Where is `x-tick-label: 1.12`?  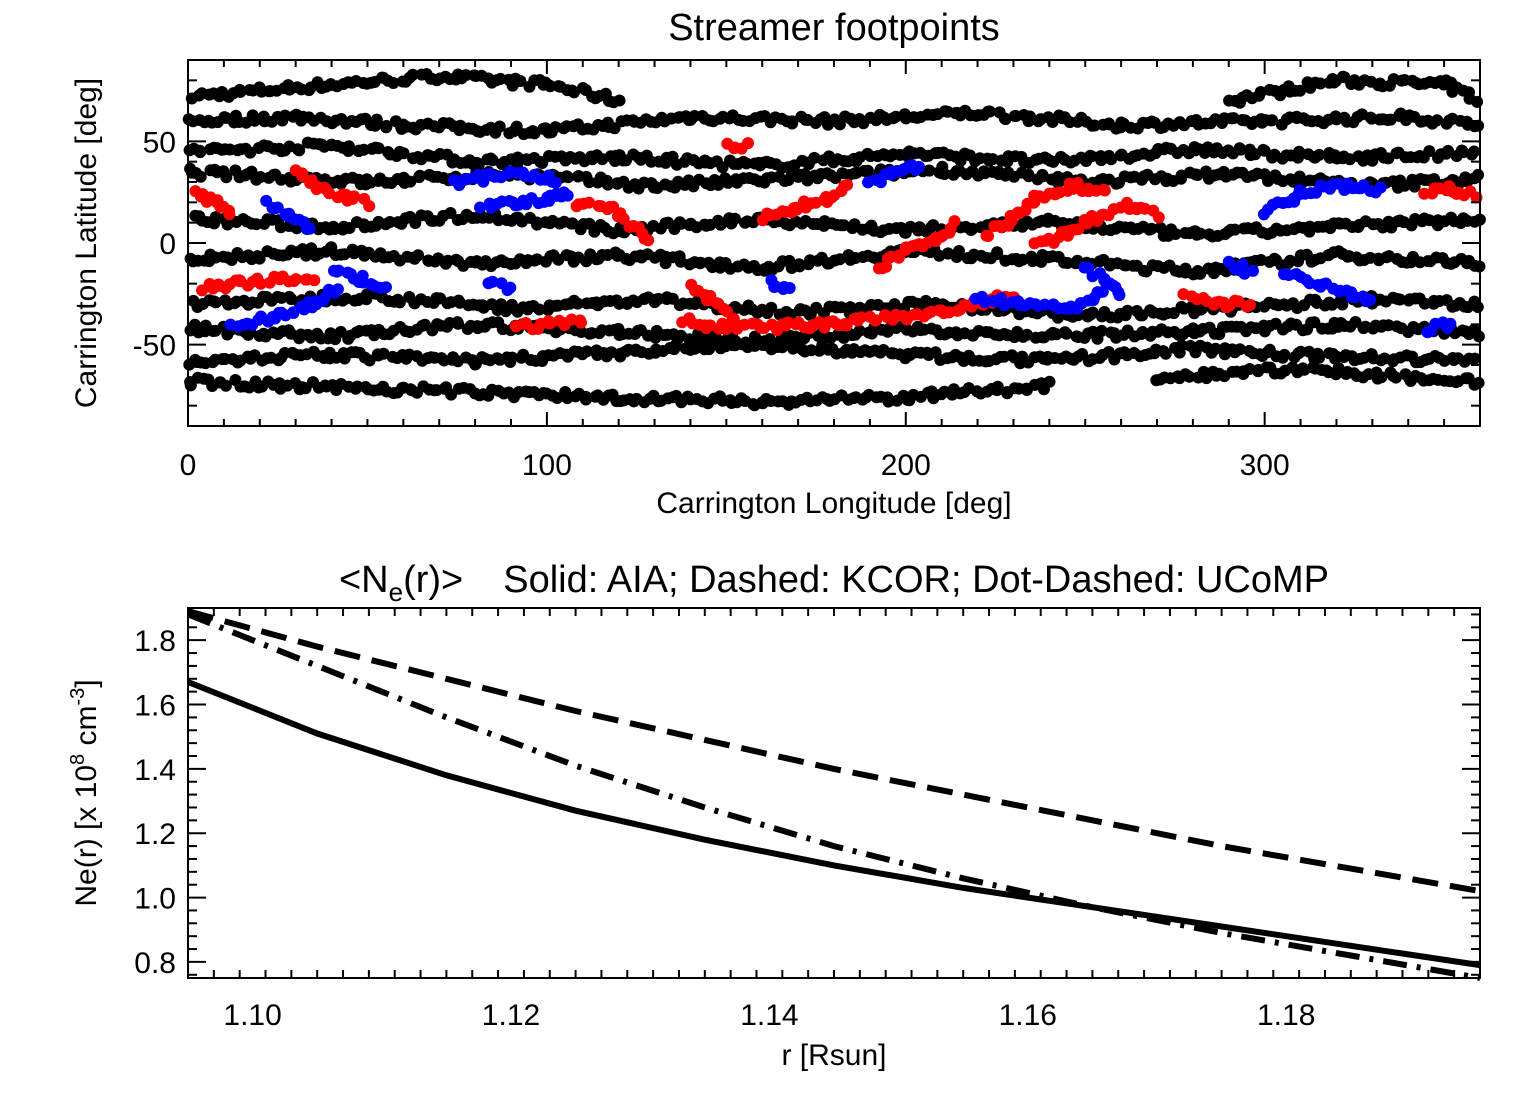
x-tick-label: 1.12 is located at coordinates (511, 1015).